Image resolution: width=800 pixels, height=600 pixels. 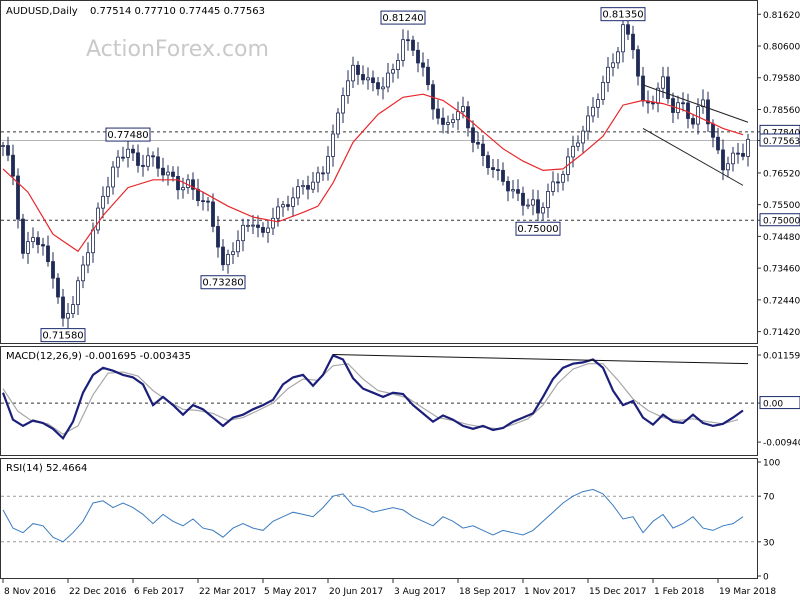 I want to click on rsi-title: RSI(14) 52.4664, so click(x=46, y=468).